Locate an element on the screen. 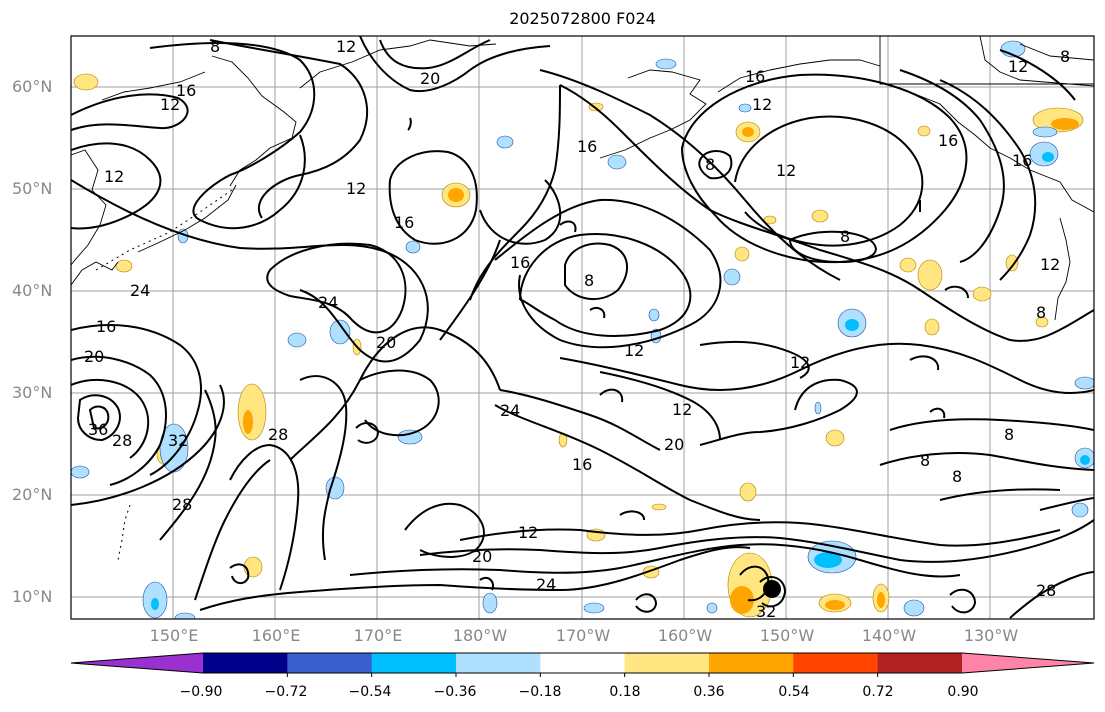 The height and width of the screenshot is (712, 1105). colorbar-tick-label: −0.18 is located at coordinates (540, 692).